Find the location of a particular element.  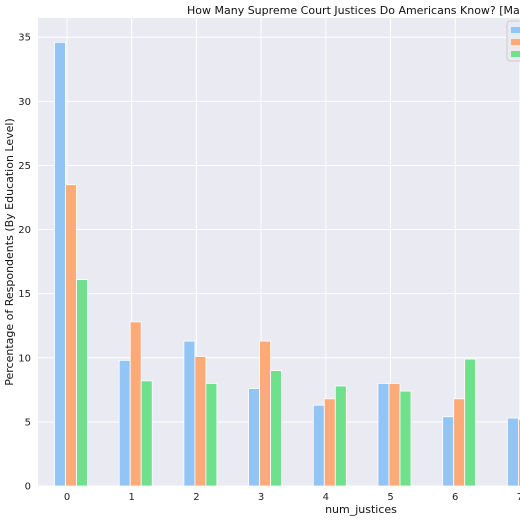

y-tick-label: 15 is located at coordinates (24, 294).